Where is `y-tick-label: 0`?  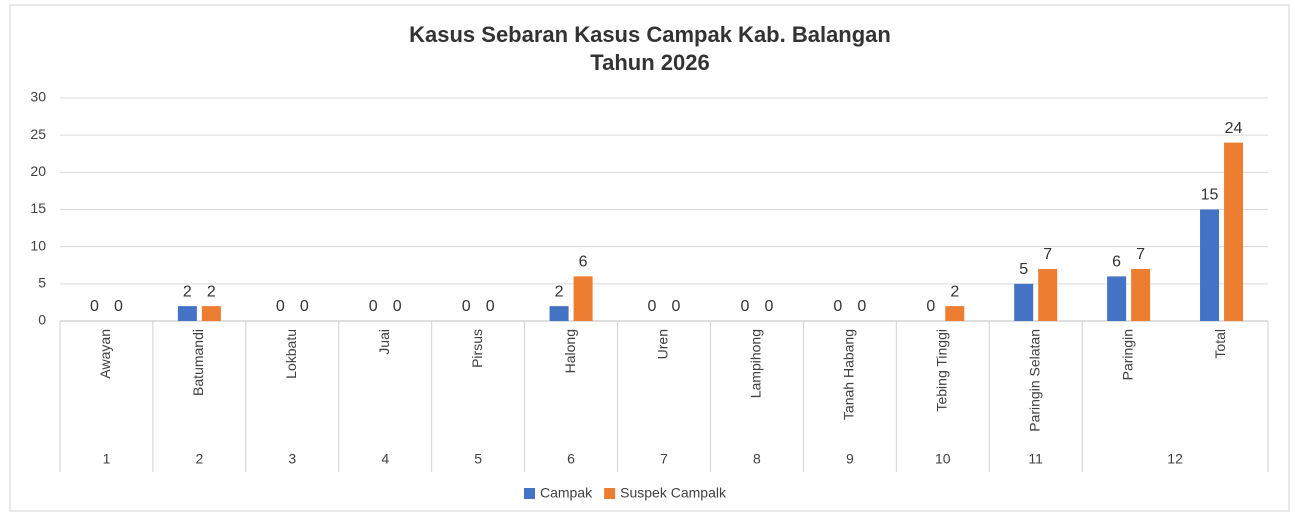
y-tick-label: 0 is located at coordinates (42, 320).